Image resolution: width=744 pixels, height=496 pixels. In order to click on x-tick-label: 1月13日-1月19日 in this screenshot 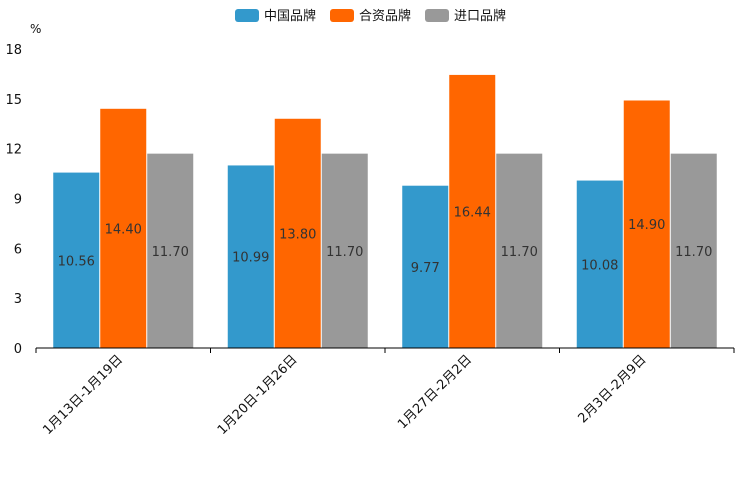, I will do `click(83, 395)`.